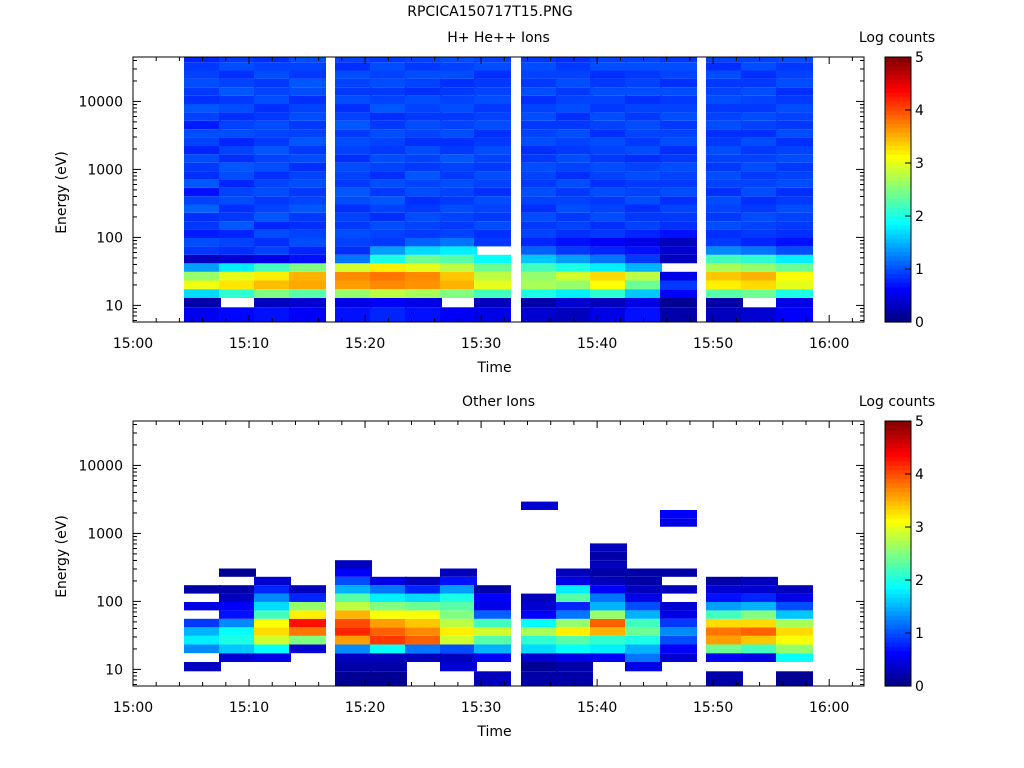 Image resolution: width=1024 pixels, height=768 pixels. I want to click on colorbar-tick-label: 4, so click(919, 111).